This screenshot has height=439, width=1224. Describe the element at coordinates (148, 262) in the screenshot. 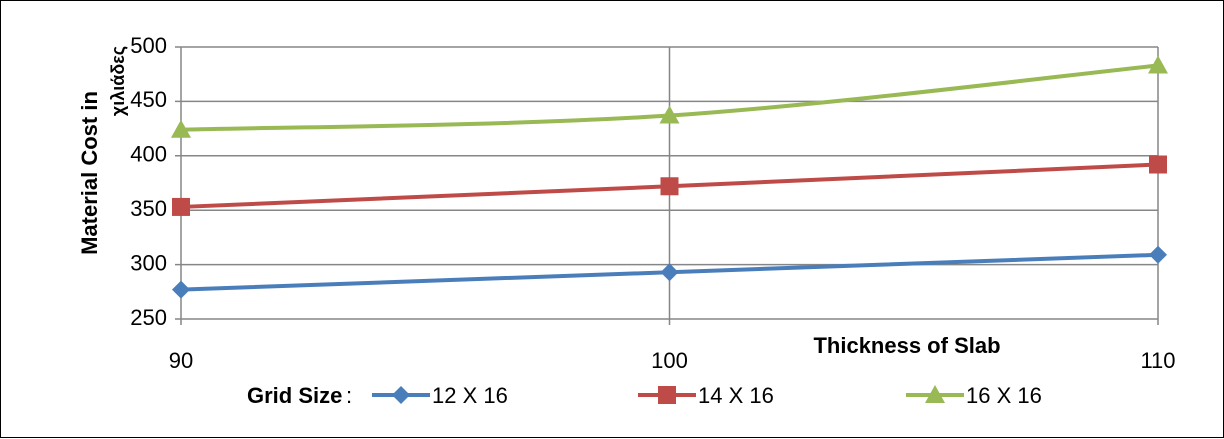

I see `y-tick-label: 300` at that location.